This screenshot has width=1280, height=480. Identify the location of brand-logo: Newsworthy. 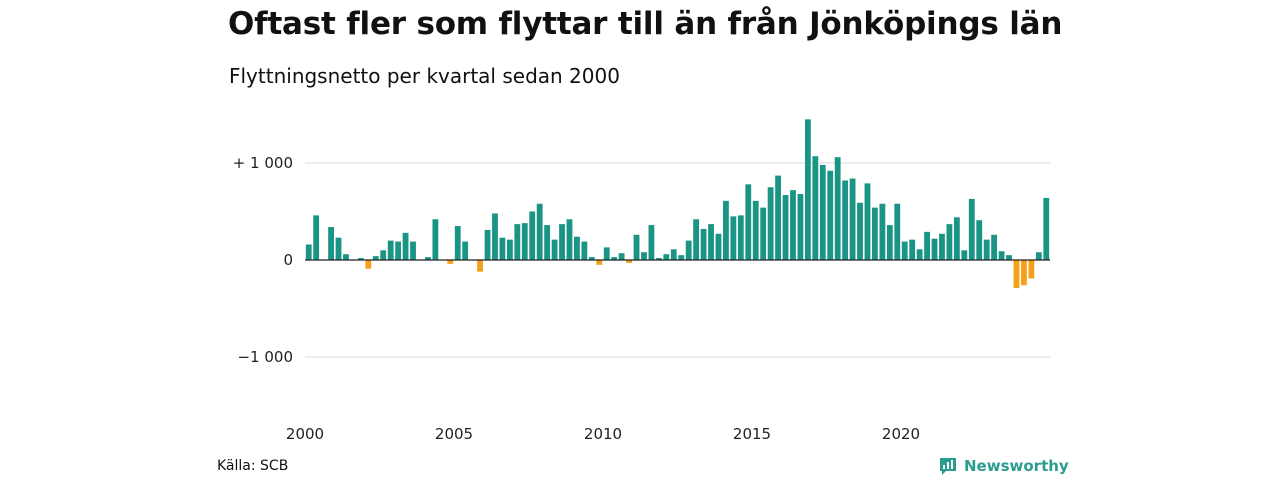
(1003, 466).